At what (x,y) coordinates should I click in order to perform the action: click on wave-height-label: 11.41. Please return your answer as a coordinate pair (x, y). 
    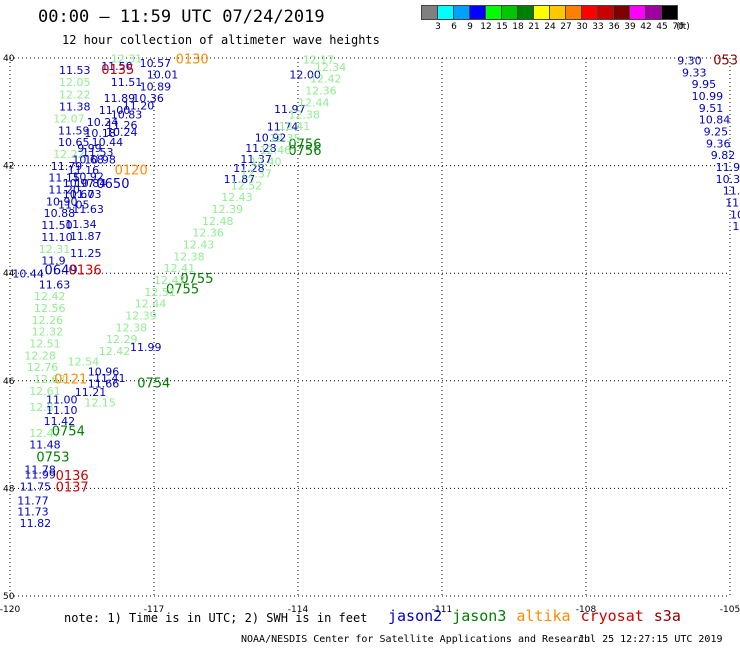
    Looking at the image, I should click on (110, 378).